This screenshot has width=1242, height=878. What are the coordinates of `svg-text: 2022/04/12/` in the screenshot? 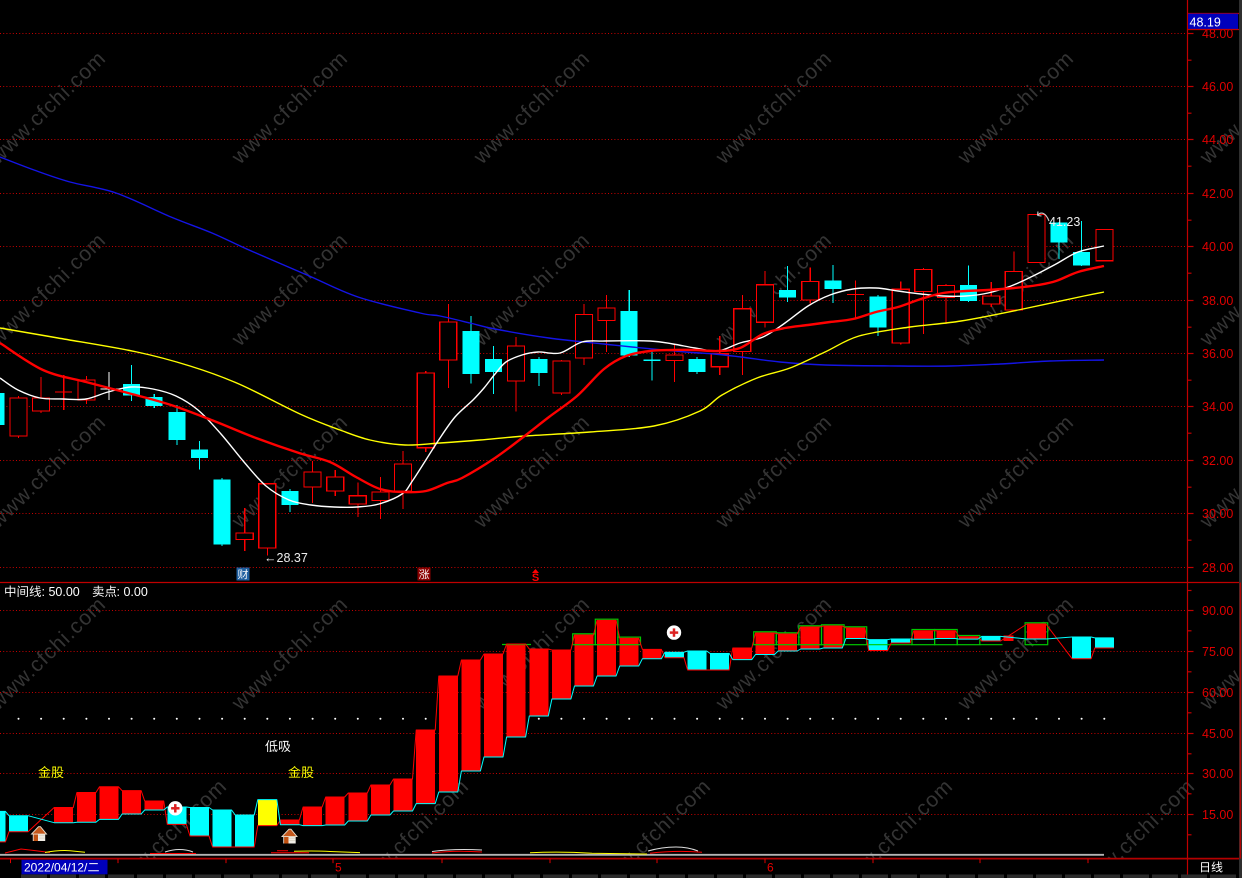 It's located at (56, 868).